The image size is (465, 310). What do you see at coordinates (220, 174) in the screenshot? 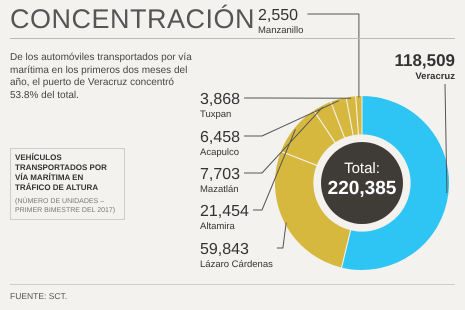
I see `data-label: 7,703` at bounding box center [220, 174].